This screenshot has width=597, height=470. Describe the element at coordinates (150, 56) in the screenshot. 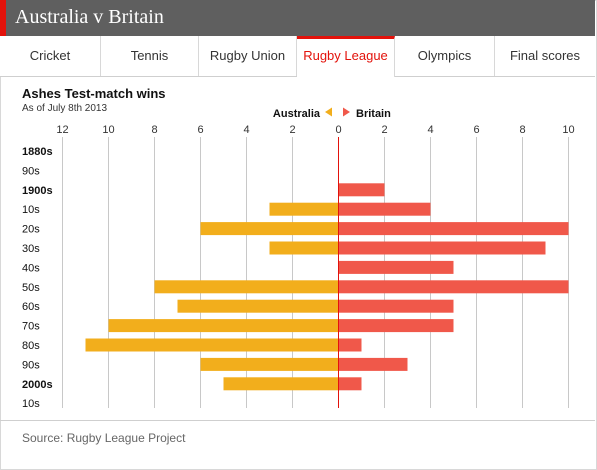

I see `tab-tennis: Tennis` at that location.